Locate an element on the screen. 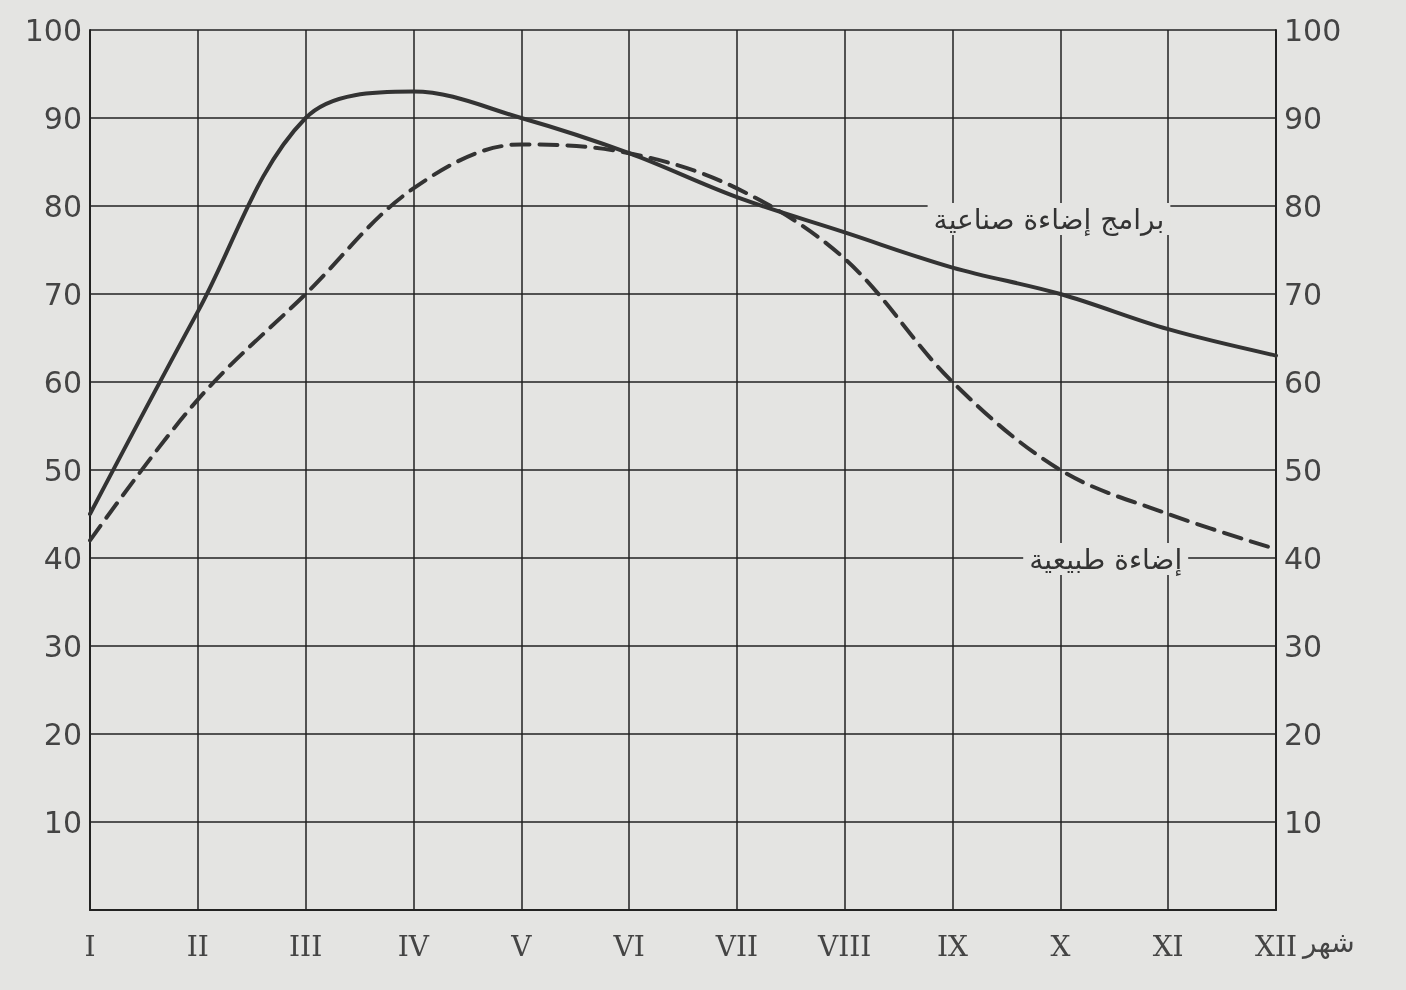  series-label: إضاءة طبيعية is located at coordinates (1106, 559).